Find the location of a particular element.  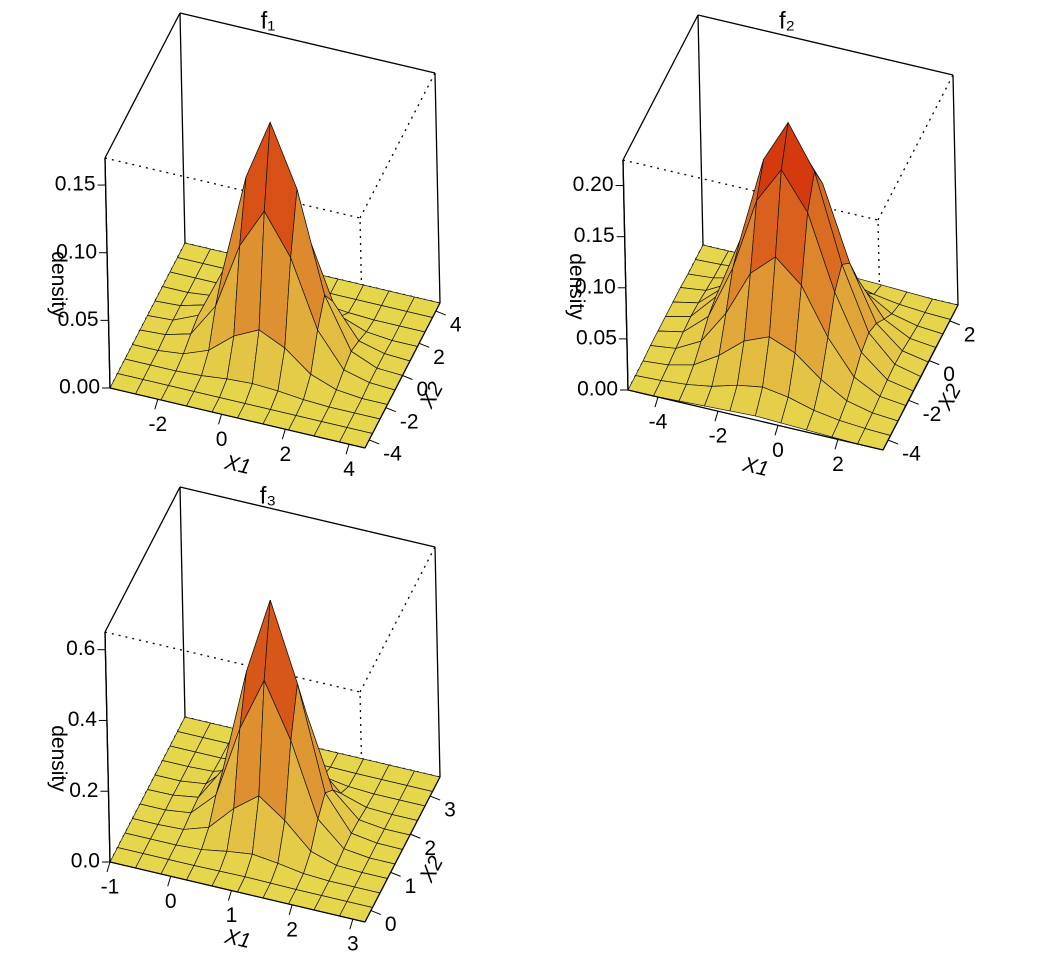

chart-title: f₂ is located at coordinates (787, 20).